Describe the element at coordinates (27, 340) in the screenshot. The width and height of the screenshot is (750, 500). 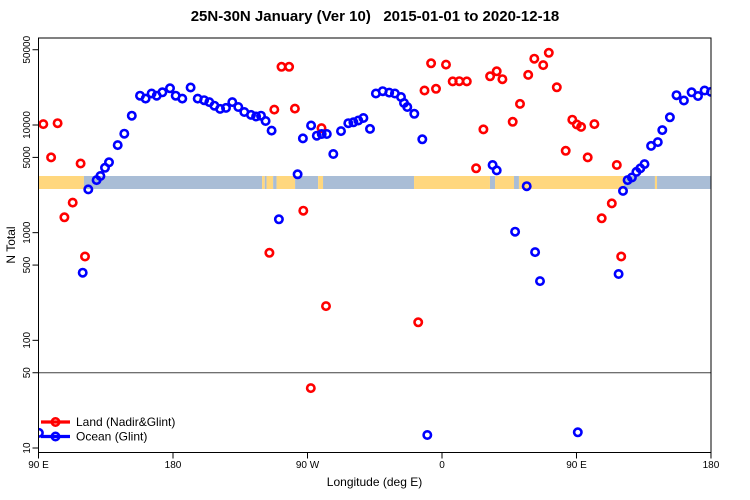
I see `y-tick-label: 100` at that location.